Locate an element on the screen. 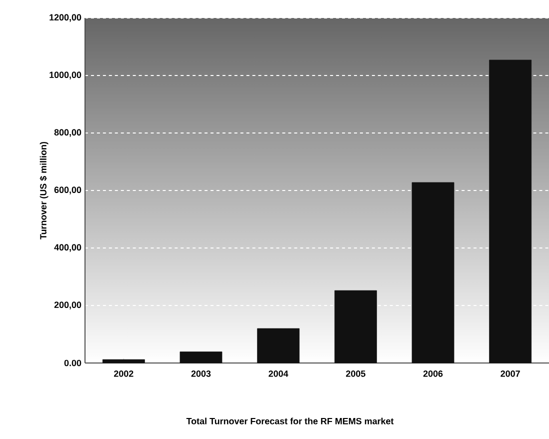 The image size is (549, 439). x-tick-label: 2002 is located at coordinates (124, 373).